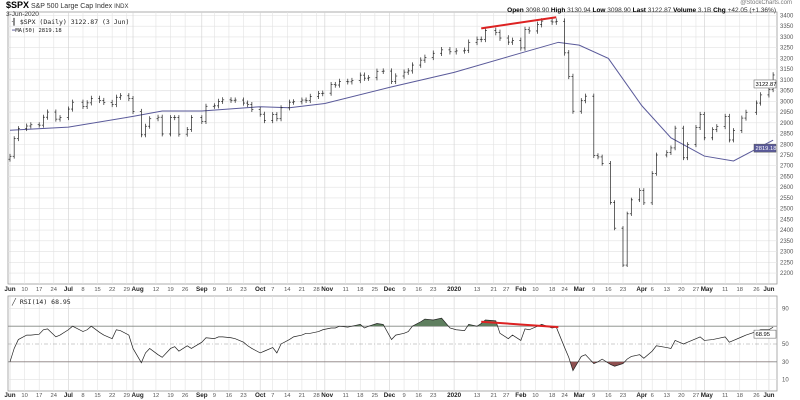 This screenshot has height=400, width=800. What do you see at coordinates (787, 242) in the screenshot?
I see `price-axis-label: 2350` at bounding box center [787, 242].